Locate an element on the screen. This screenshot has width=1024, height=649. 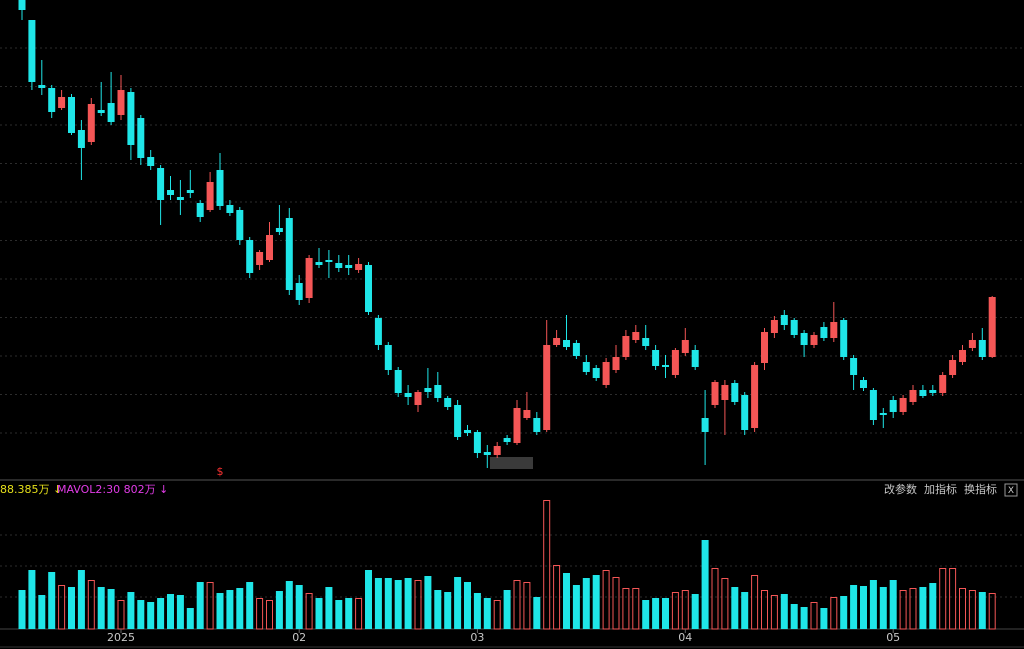
x-tick-label: 05 is located at coordinates (893, 637).